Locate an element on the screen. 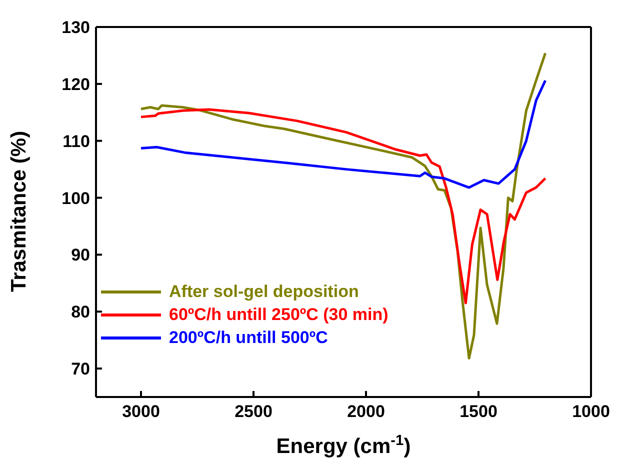  legend-label: 200ºC/h untill 500ºC is located at coordinates (248, 338).